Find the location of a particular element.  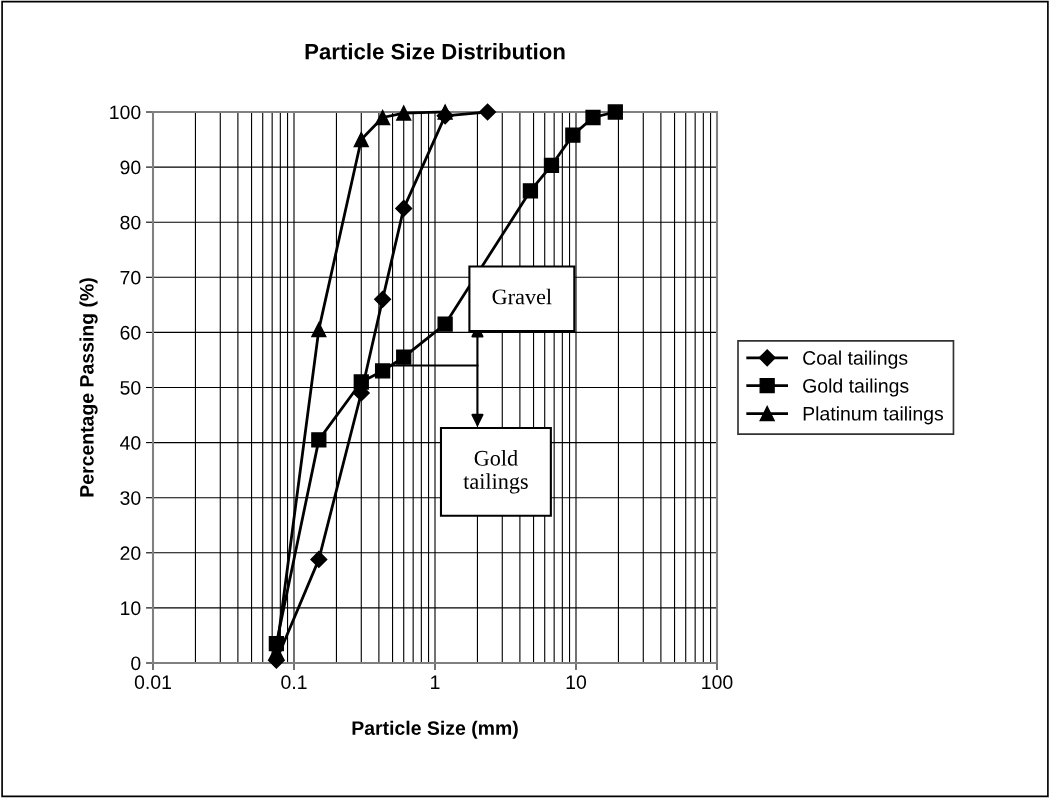

y-tick-label: 30 is located at coordinates (130, 498).